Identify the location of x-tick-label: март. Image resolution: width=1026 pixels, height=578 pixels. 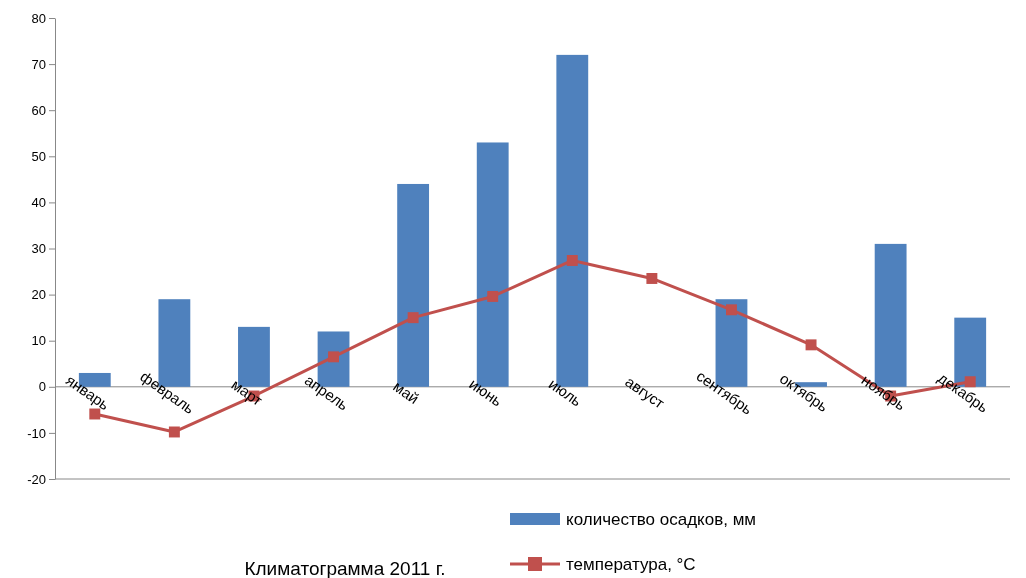
(247, 392).